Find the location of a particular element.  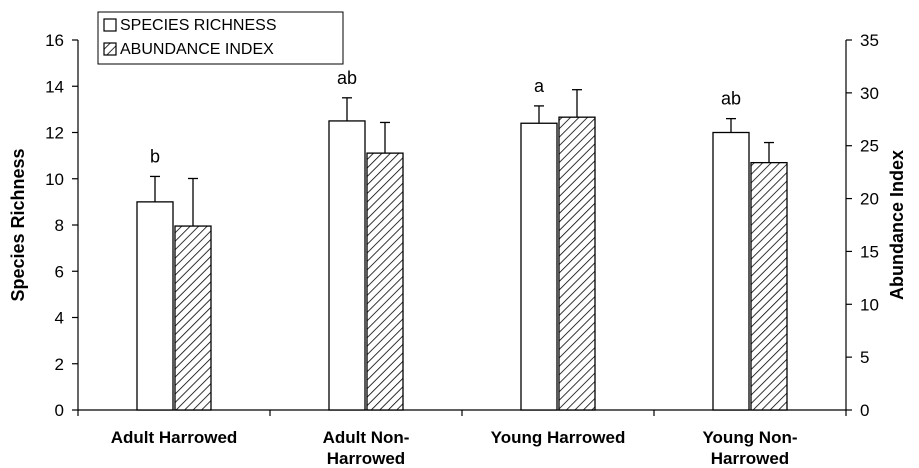

right-tick-label: 15 is located at coordinates (869, 251).